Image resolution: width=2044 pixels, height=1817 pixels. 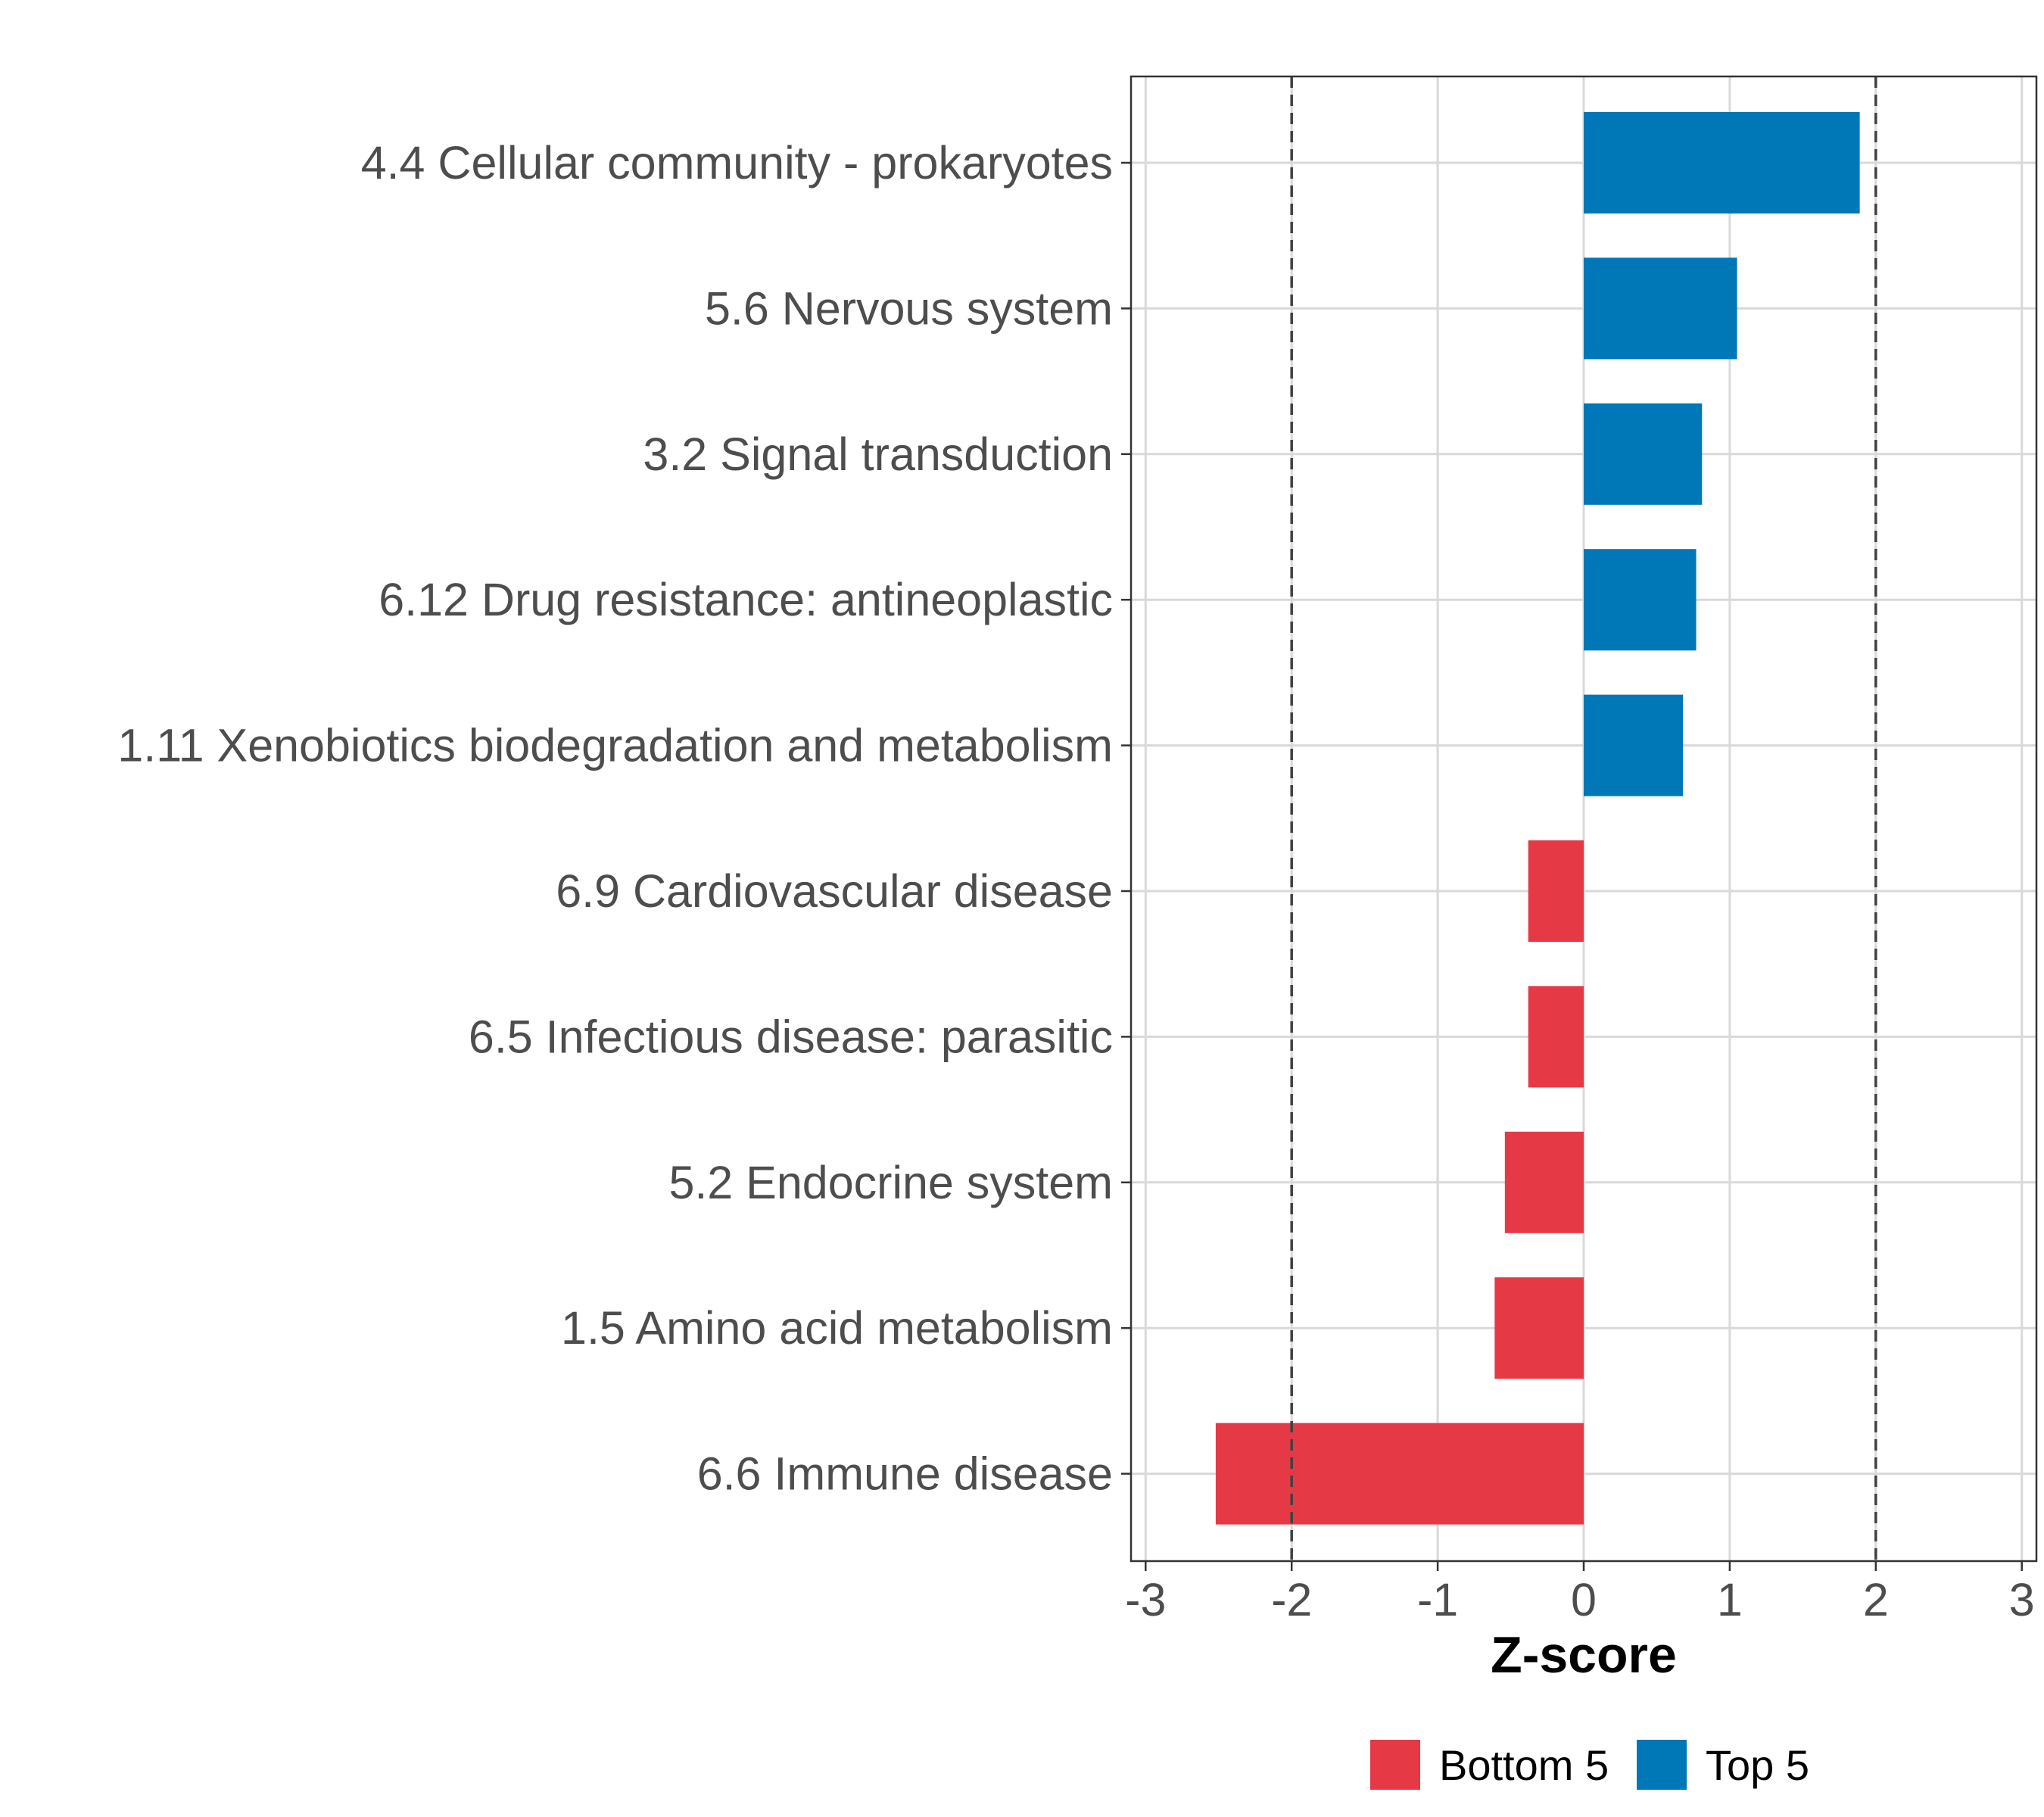 What do you see at coordinates (1730, 1599) in the screenshot?
I see `x-tick-label: 1` at bounding box center [1730, 1599].